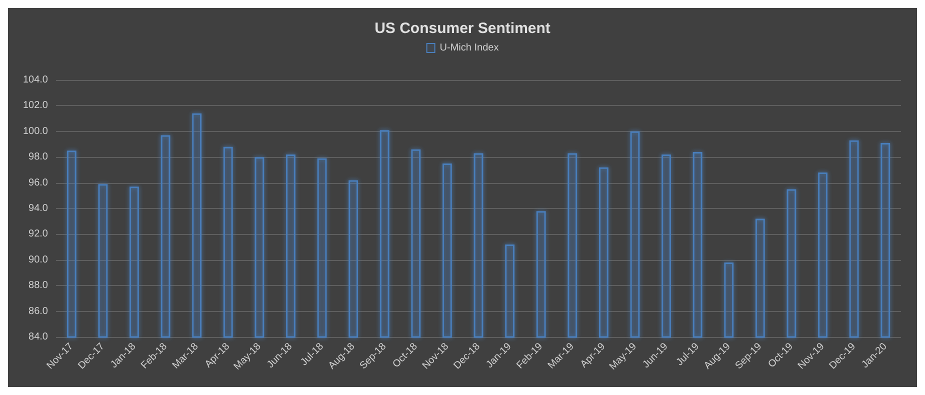  Describe the element at coordinates (38, 157) in the screenshot. I see `y-tick-label: 98.0` at that location.